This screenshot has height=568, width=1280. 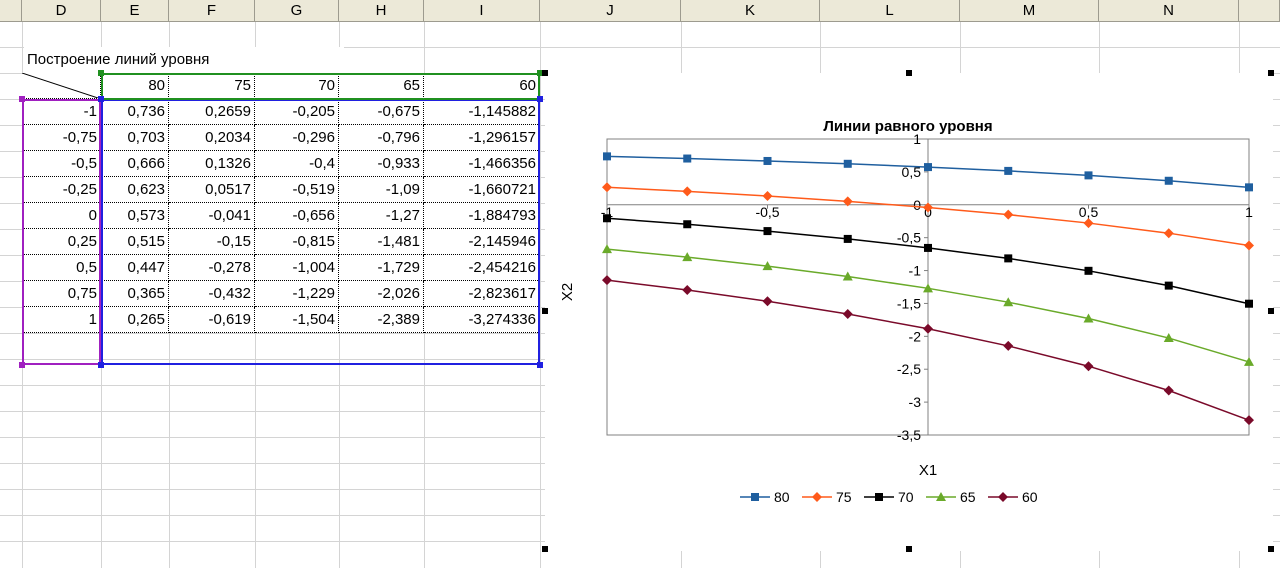 What do you see at coordinates (482, 11) in the screenshot?
I see `col-header-i: I` at bounding box center [482, 11].